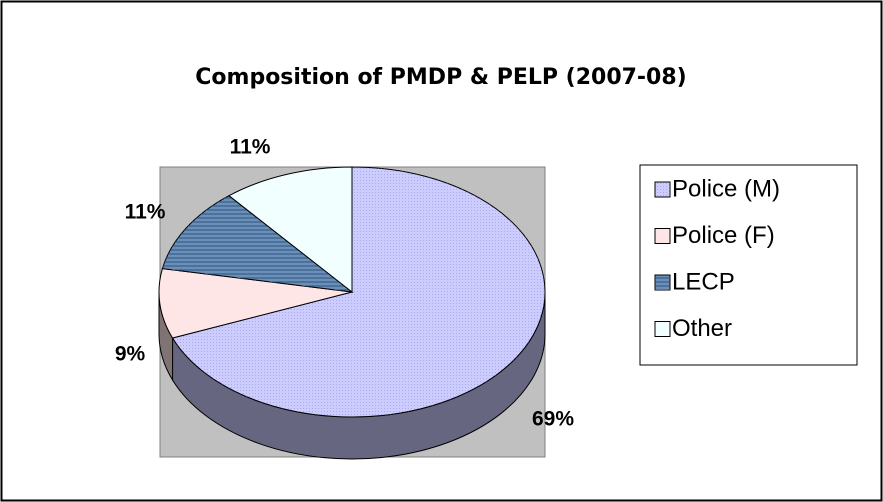 This screenshot has width=883, height=502. Describe the element at coordinates (440, 77) in the screenshot. I see `chart-title: Composition of PMDP & PELP (2007-08)` at that location.